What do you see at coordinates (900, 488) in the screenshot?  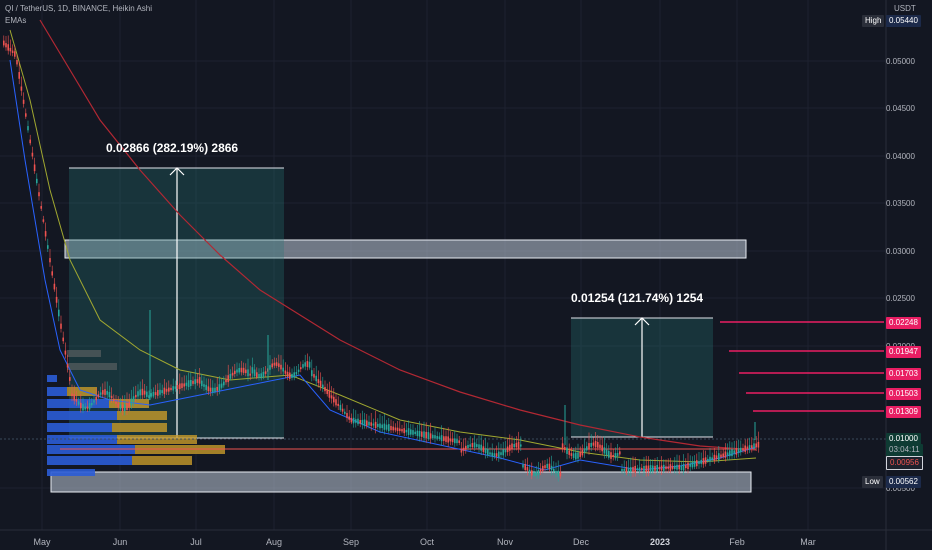 I see `price-axis-label: 0.00500` at bounding box center [900, 488].